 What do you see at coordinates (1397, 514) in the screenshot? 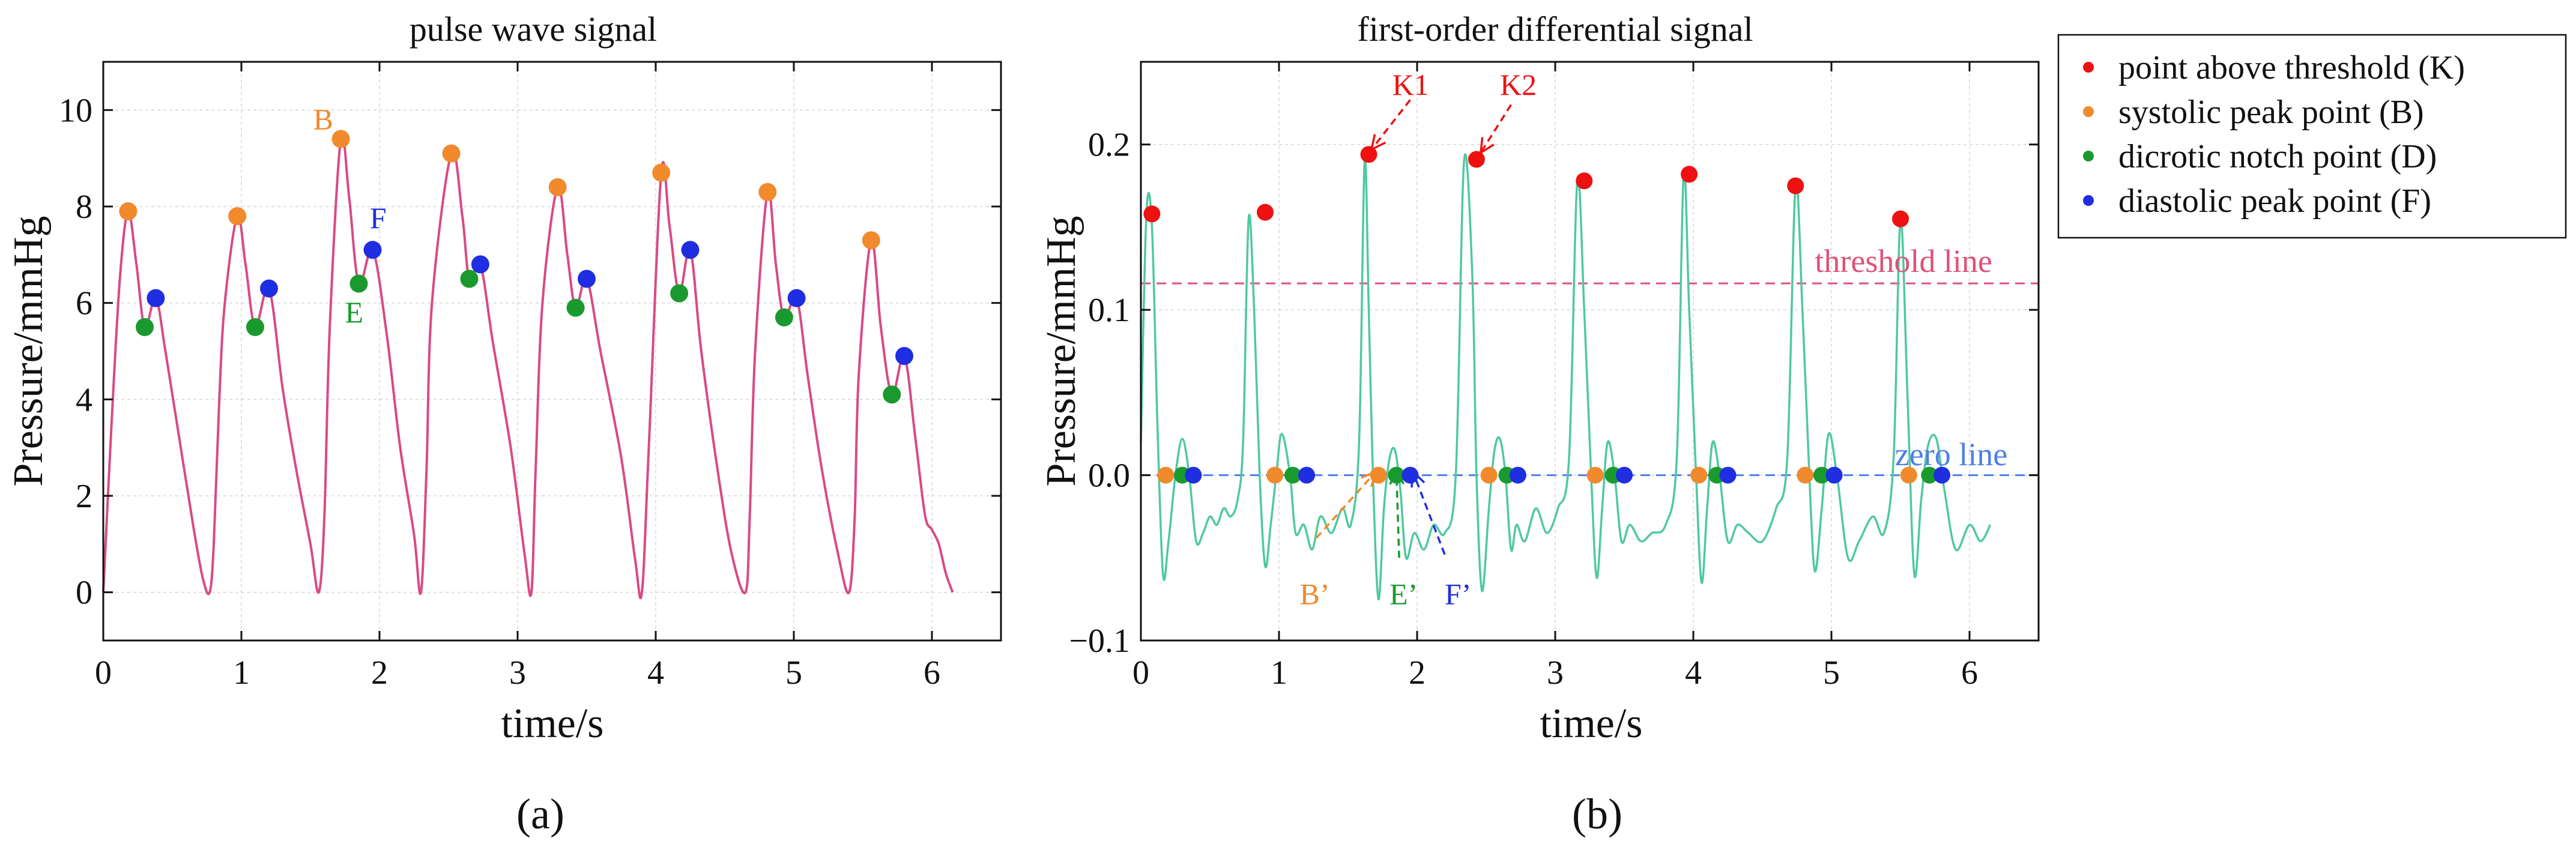
I see `arrow-e-prime` at bounding box center [1397, 514].